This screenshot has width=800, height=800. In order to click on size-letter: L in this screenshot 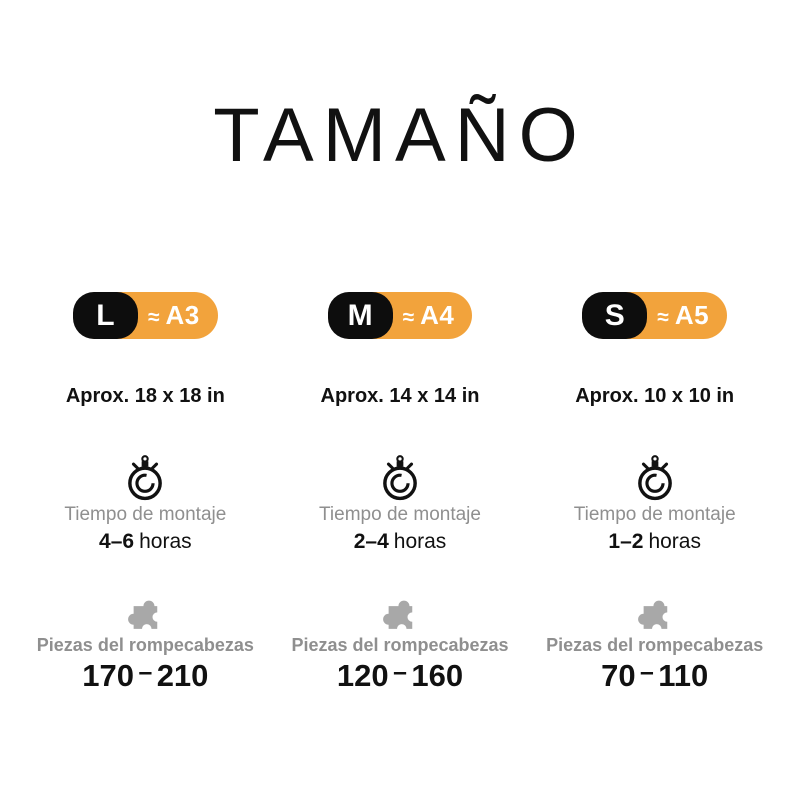, I will do `click(105, 315)`.